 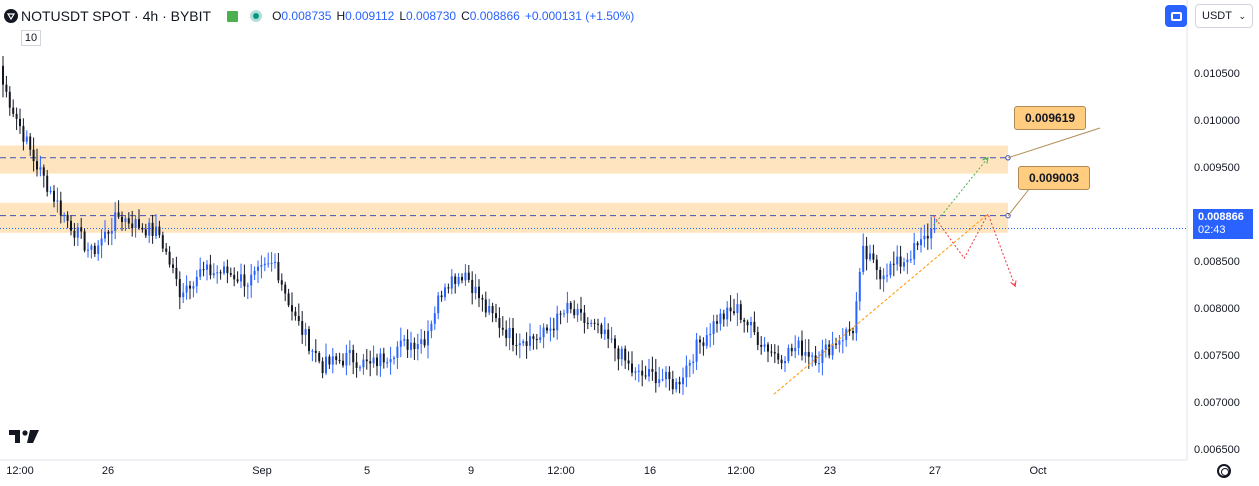 What do you see at coordinates (302, 16) in the screenshot?
I see `ohlc-open: O0.008735` at bounding box center [302, 16].